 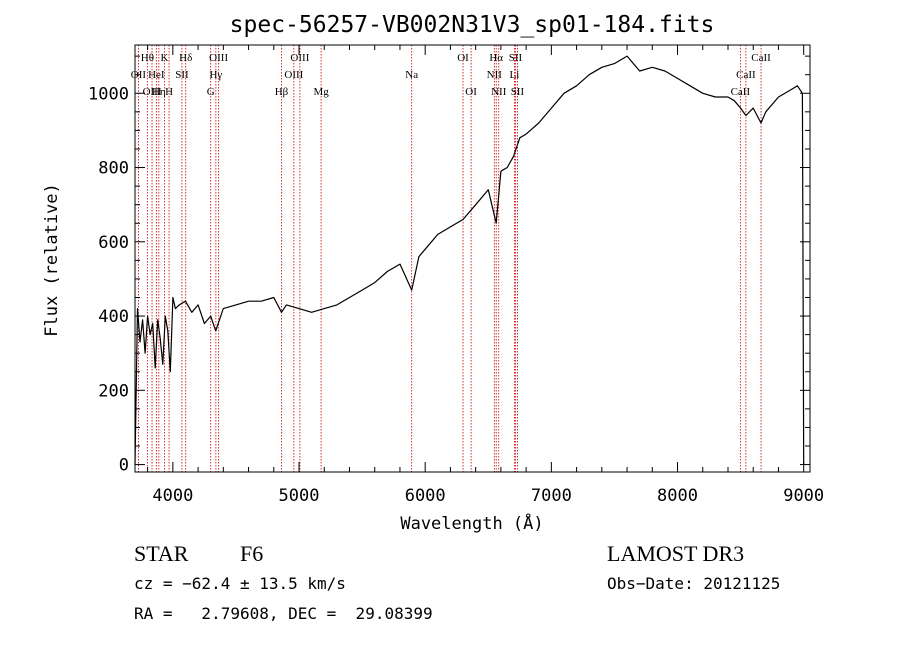 I want to click on line-marker-label: Hγ, so click(x=215, y=75).